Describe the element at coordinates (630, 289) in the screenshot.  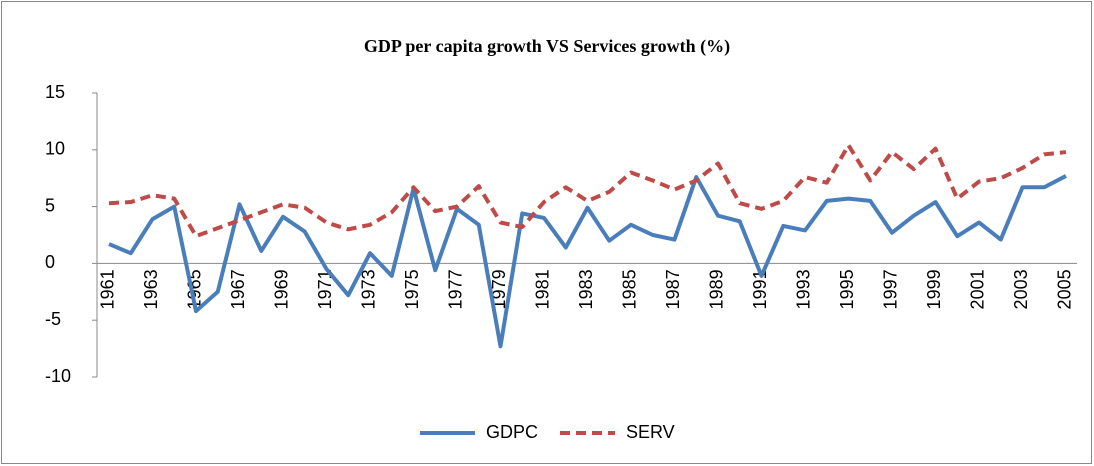
I see `x-tick-label: 1985` at that location.